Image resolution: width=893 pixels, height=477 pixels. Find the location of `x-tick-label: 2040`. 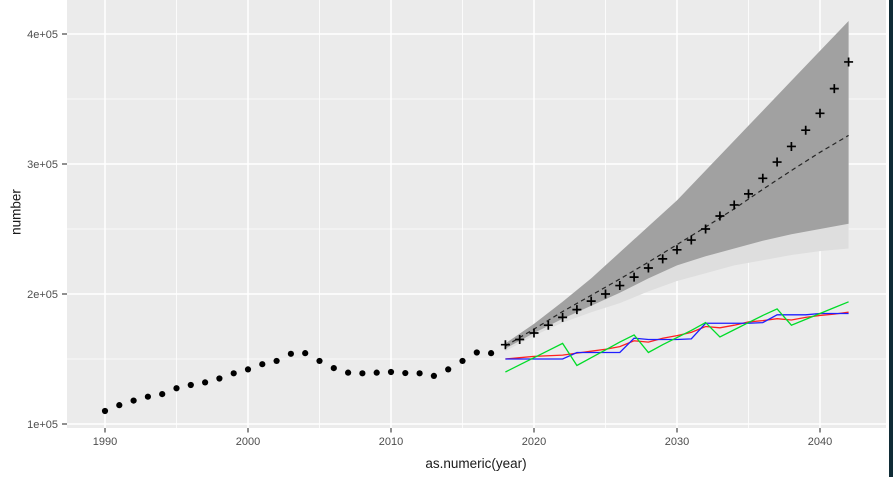

x-tick-label: 2040 is located at coordinates (820, 442).